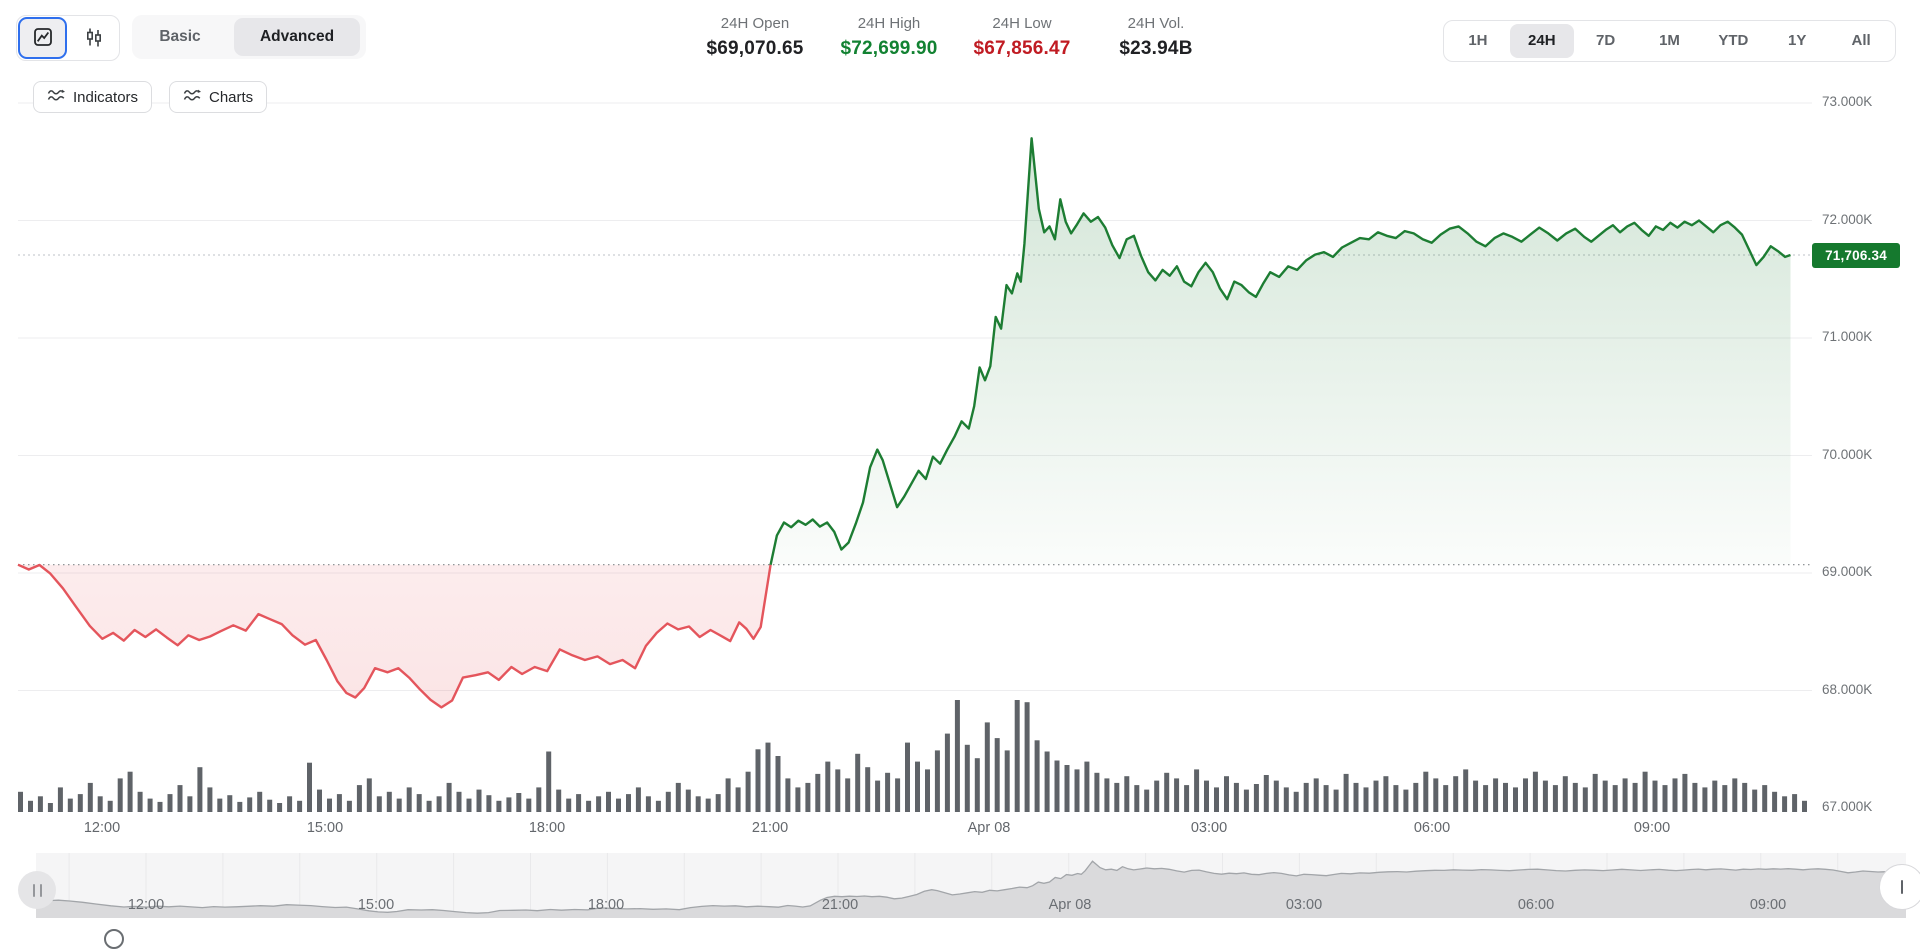 The height and width of the screenshot is (949, 1920). I want to click on charts-wave-icon, so click(192, 97).